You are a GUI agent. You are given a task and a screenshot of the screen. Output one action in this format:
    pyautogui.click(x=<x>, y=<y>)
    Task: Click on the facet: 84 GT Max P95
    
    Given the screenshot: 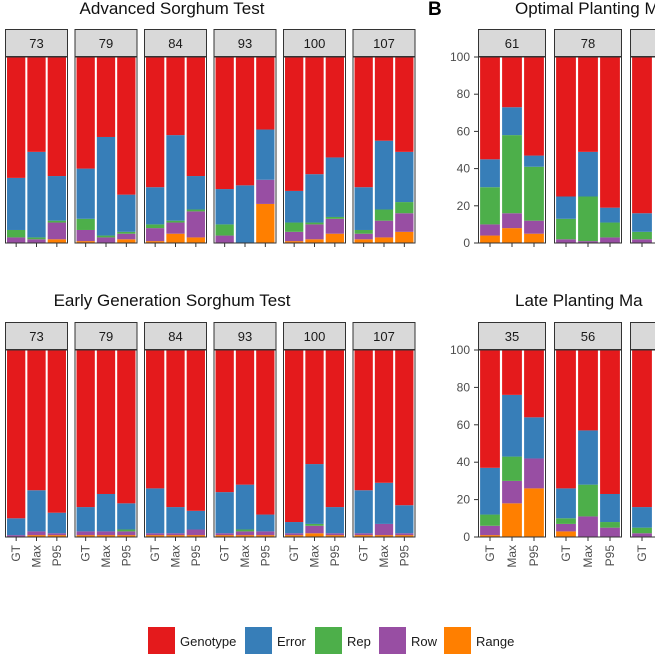 What is the action you would take?
    pyautogui.click(x=175, y=445)
    